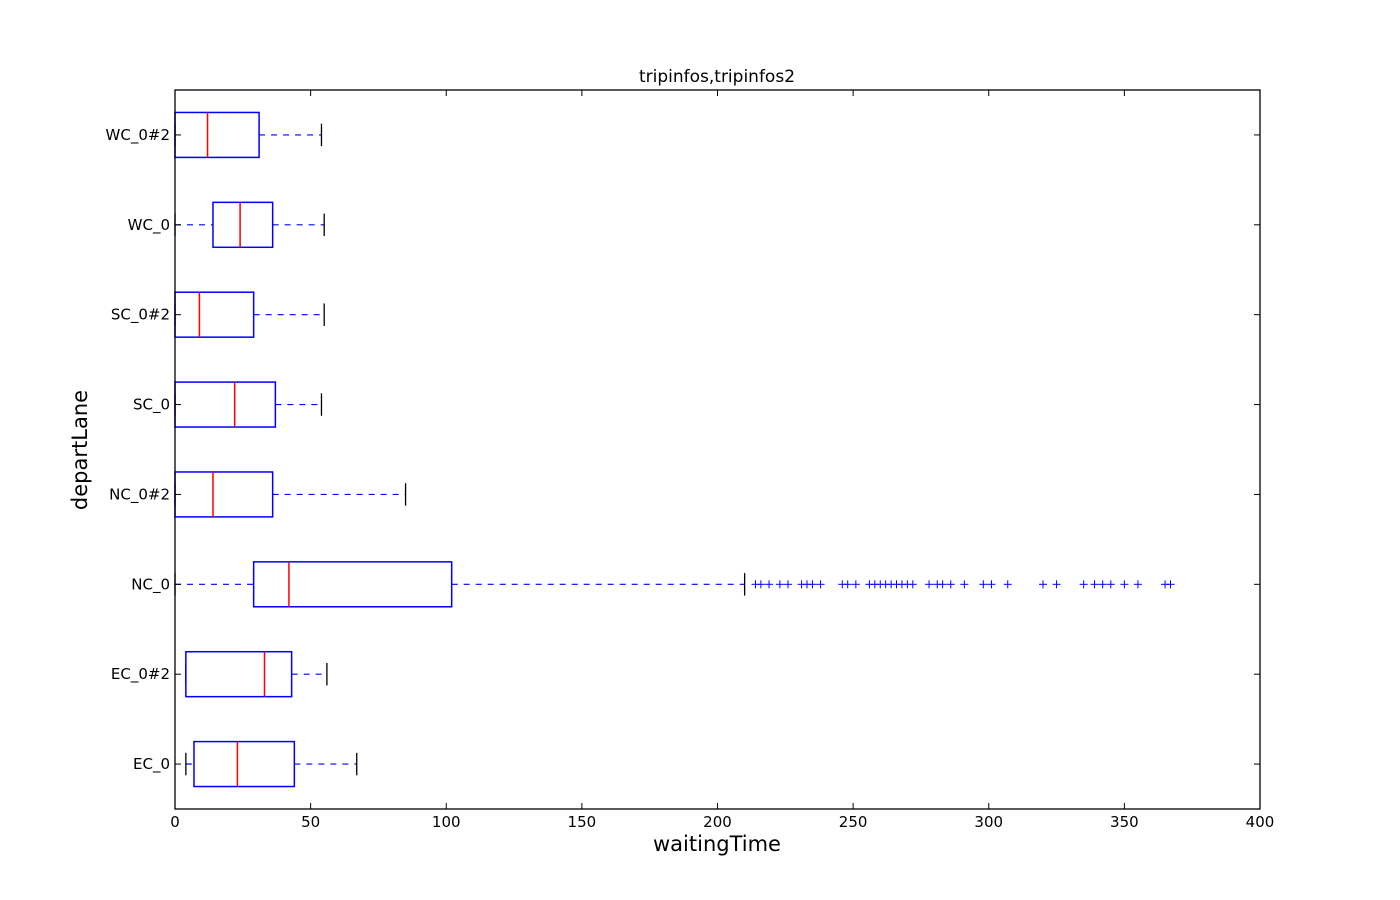 Image resolution: width=1400 pixels, height=900 pixels. Describe the element at coordinates (150, 584) in the screenshot. I see `y-tick-label: NC_0` at that location.